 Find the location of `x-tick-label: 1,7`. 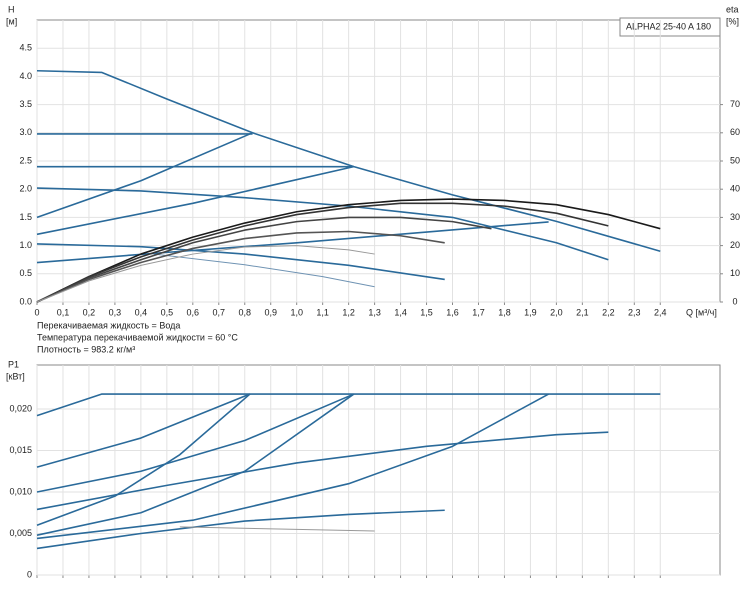

x-tick-label: 1,7 is located at coordinates (478, 312).